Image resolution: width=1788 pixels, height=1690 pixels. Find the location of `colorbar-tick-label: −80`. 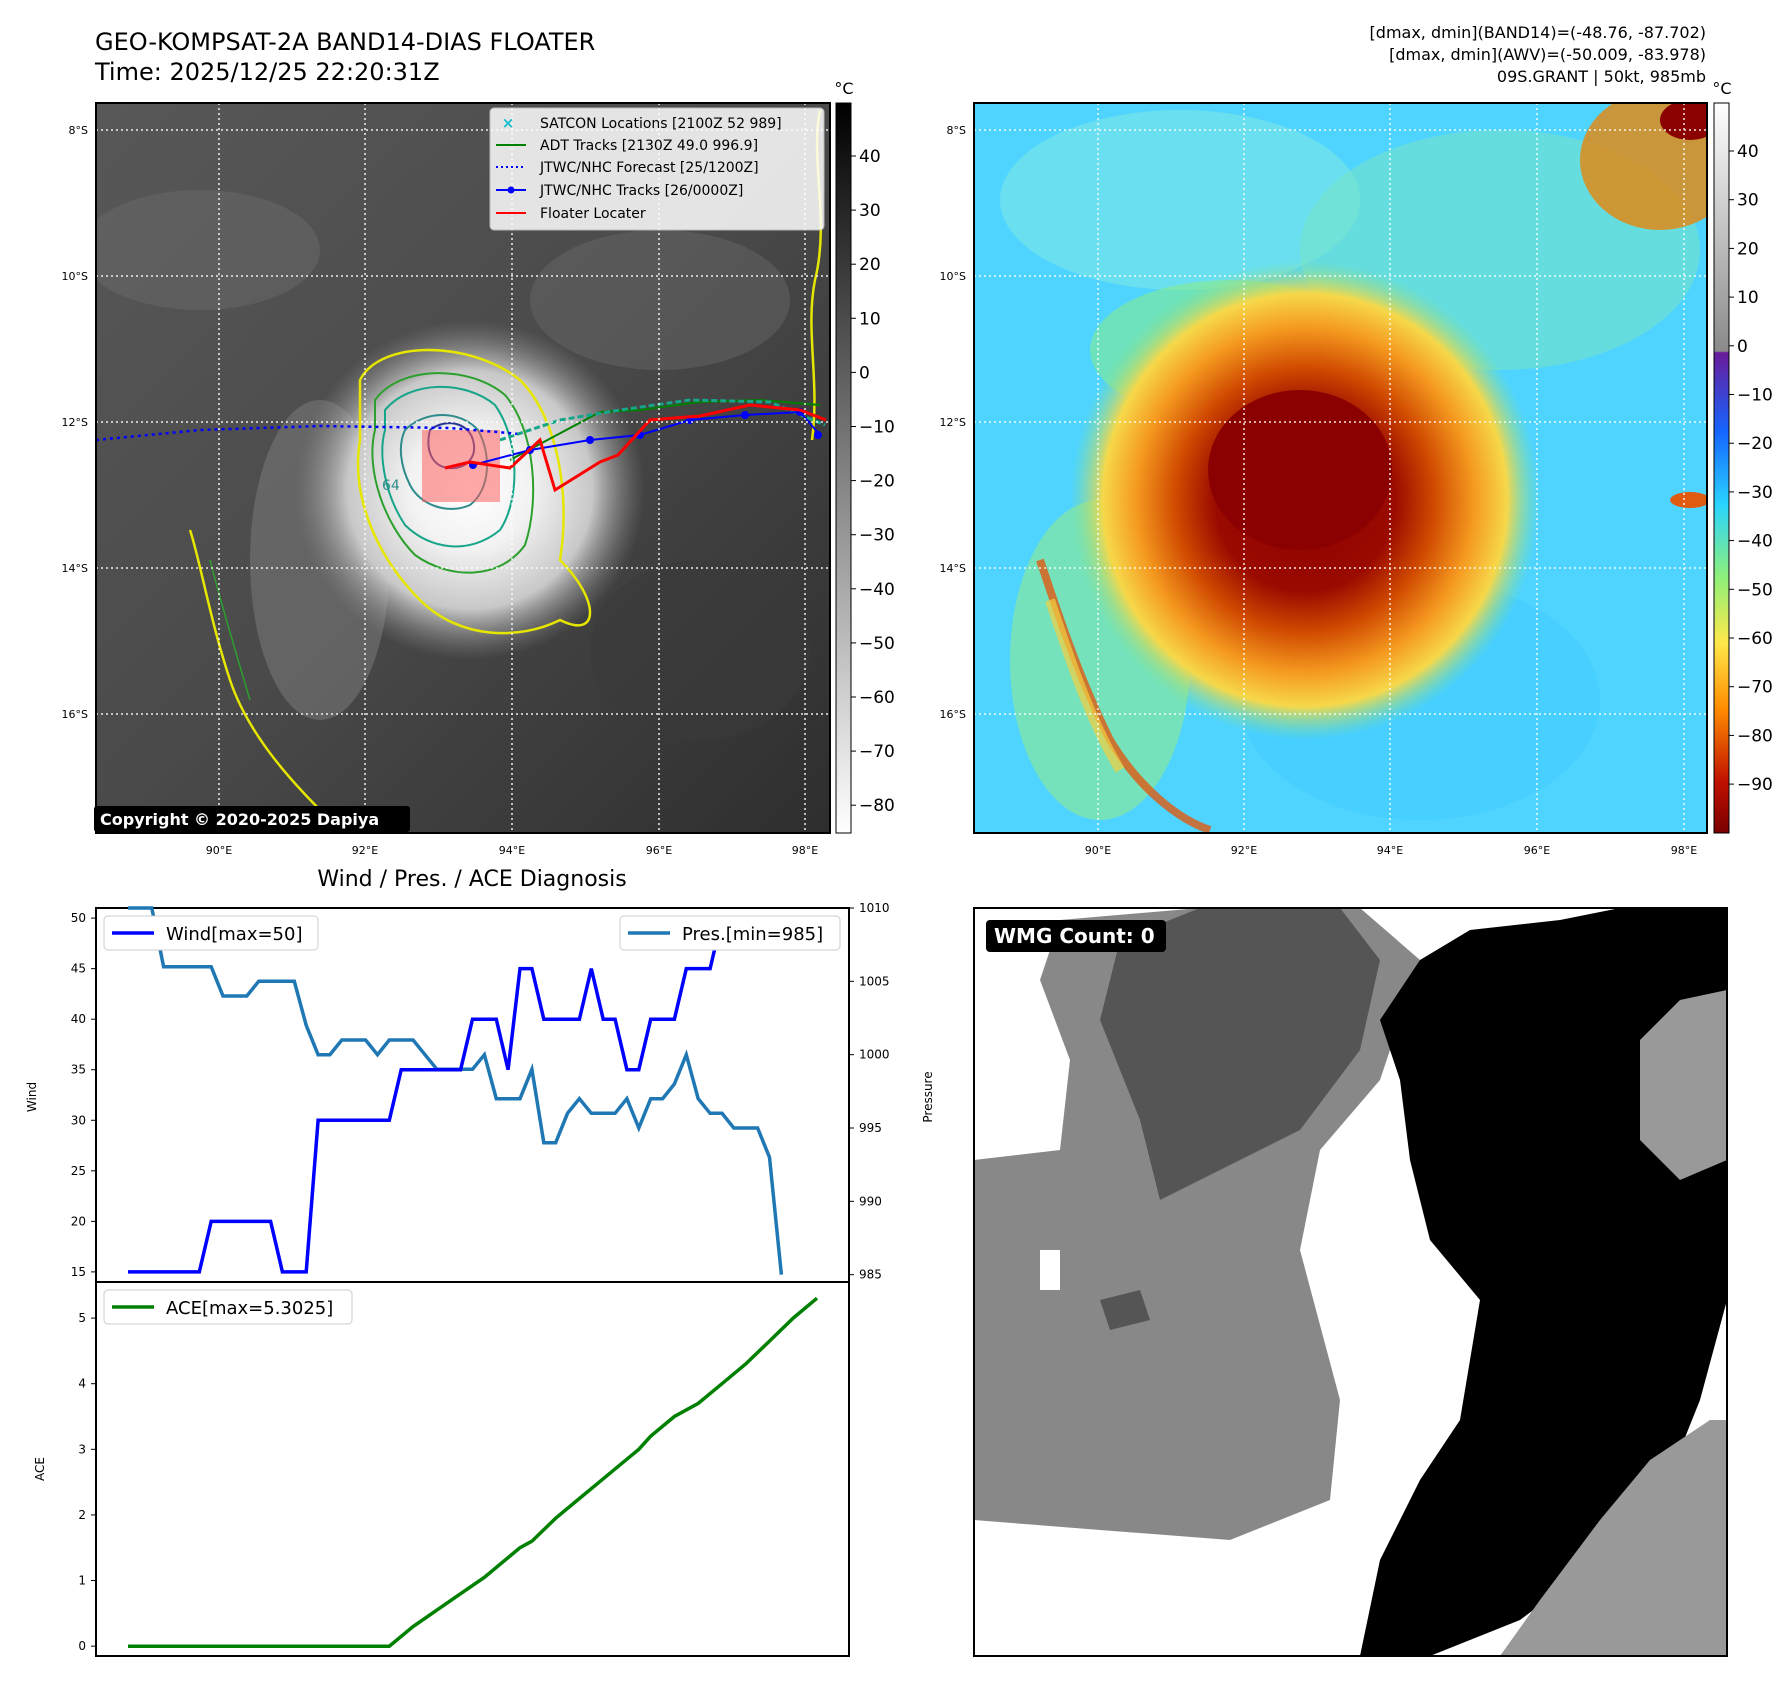

colorbar-tick-label: −80 is located at coordinates (1755, 736).